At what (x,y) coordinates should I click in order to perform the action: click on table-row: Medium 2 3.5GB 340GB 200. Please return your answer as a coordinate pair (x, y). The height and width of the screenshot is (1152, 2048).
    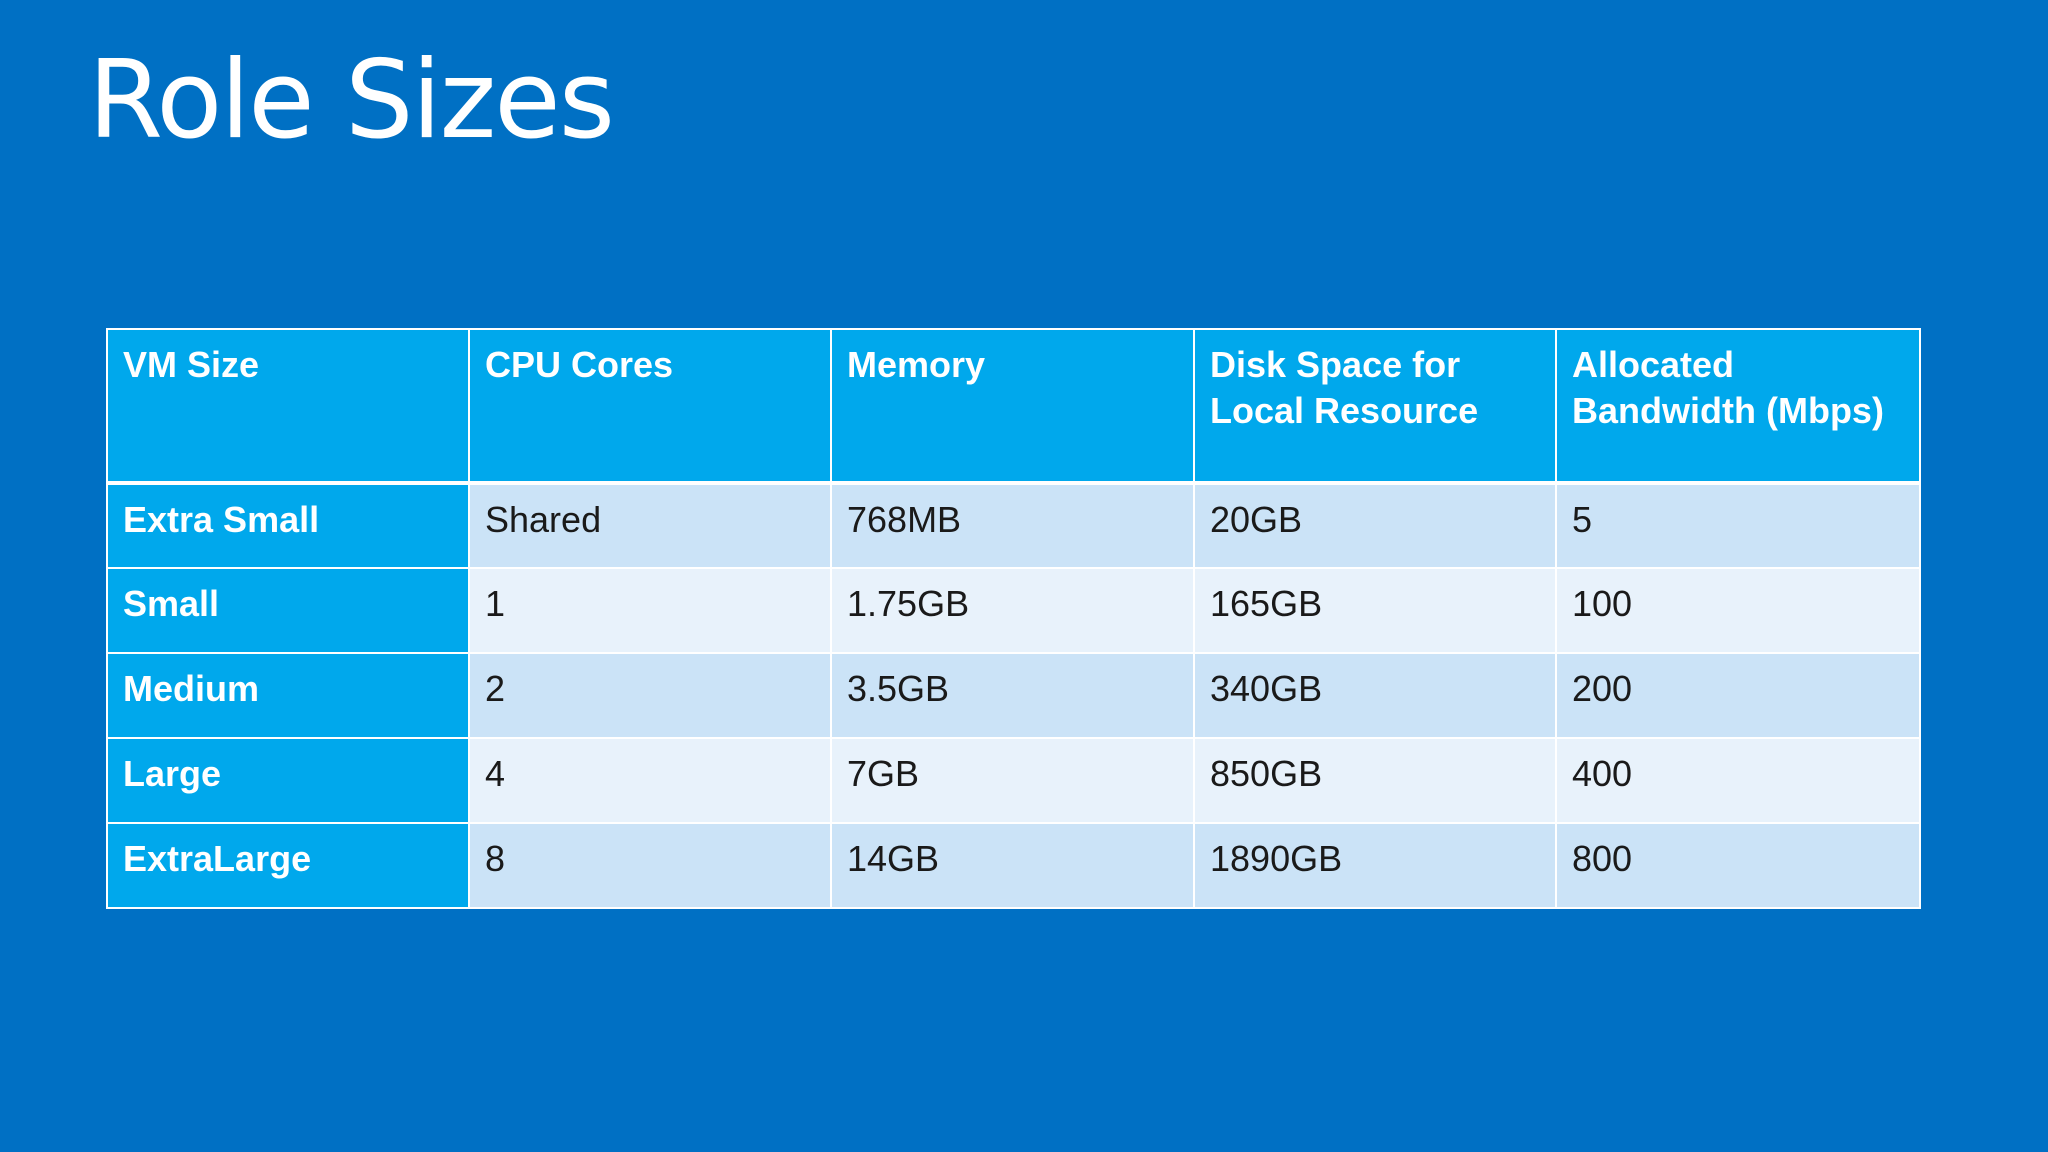
    Looking at the image, I should click on (1013, 695).